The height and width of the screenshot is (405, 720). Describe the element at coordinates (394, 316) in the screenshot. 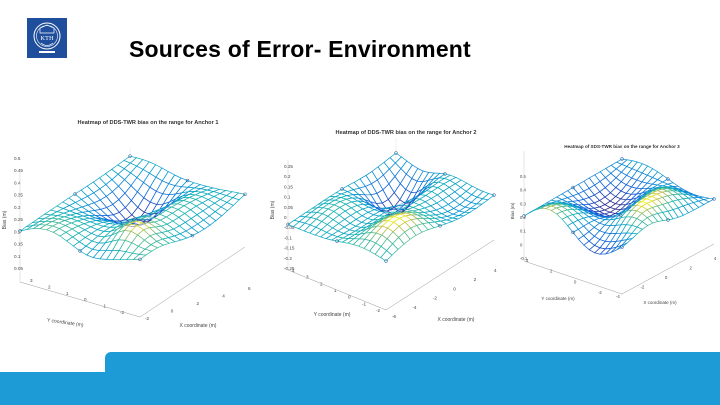

I see `x-tick-label: -6` at that location.